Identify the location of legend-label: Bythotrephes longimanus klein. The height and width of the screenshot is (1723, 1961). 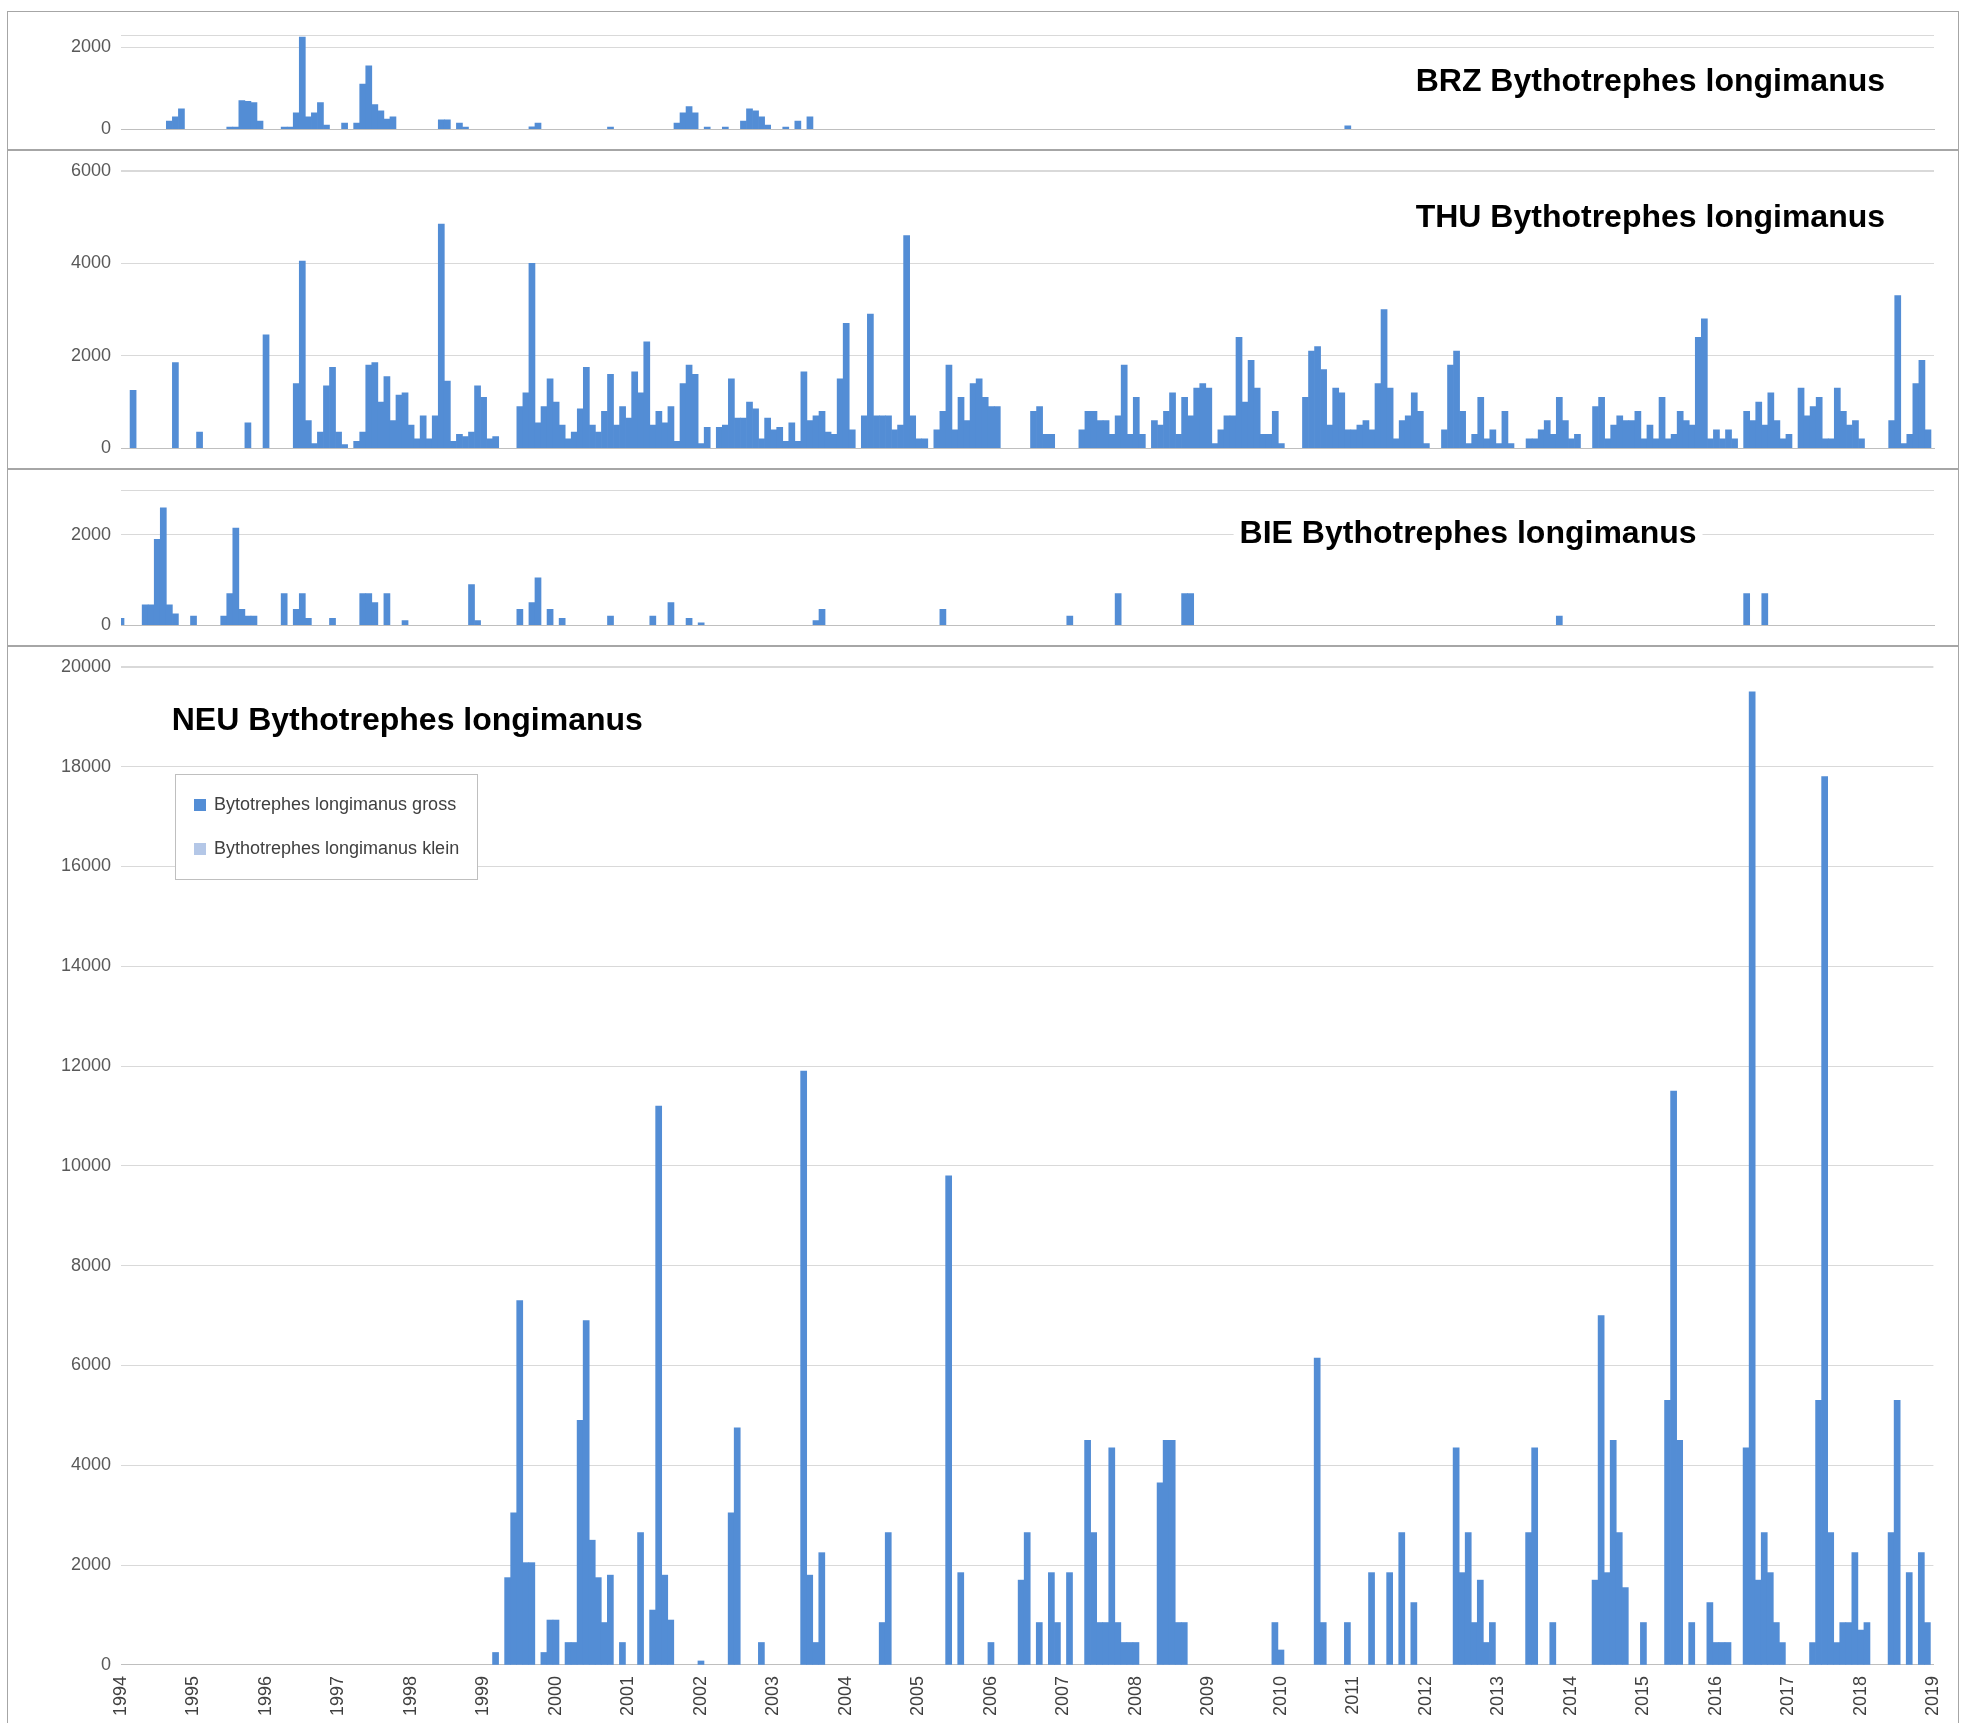
(337, 849).